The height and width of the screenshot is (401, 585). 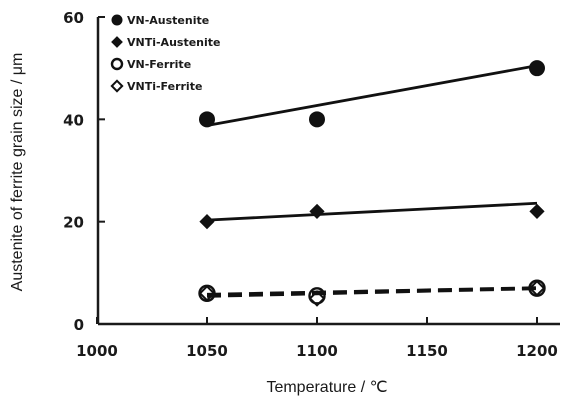 I want to click on x-tick-label: 1150, so click(x=427, y=351).